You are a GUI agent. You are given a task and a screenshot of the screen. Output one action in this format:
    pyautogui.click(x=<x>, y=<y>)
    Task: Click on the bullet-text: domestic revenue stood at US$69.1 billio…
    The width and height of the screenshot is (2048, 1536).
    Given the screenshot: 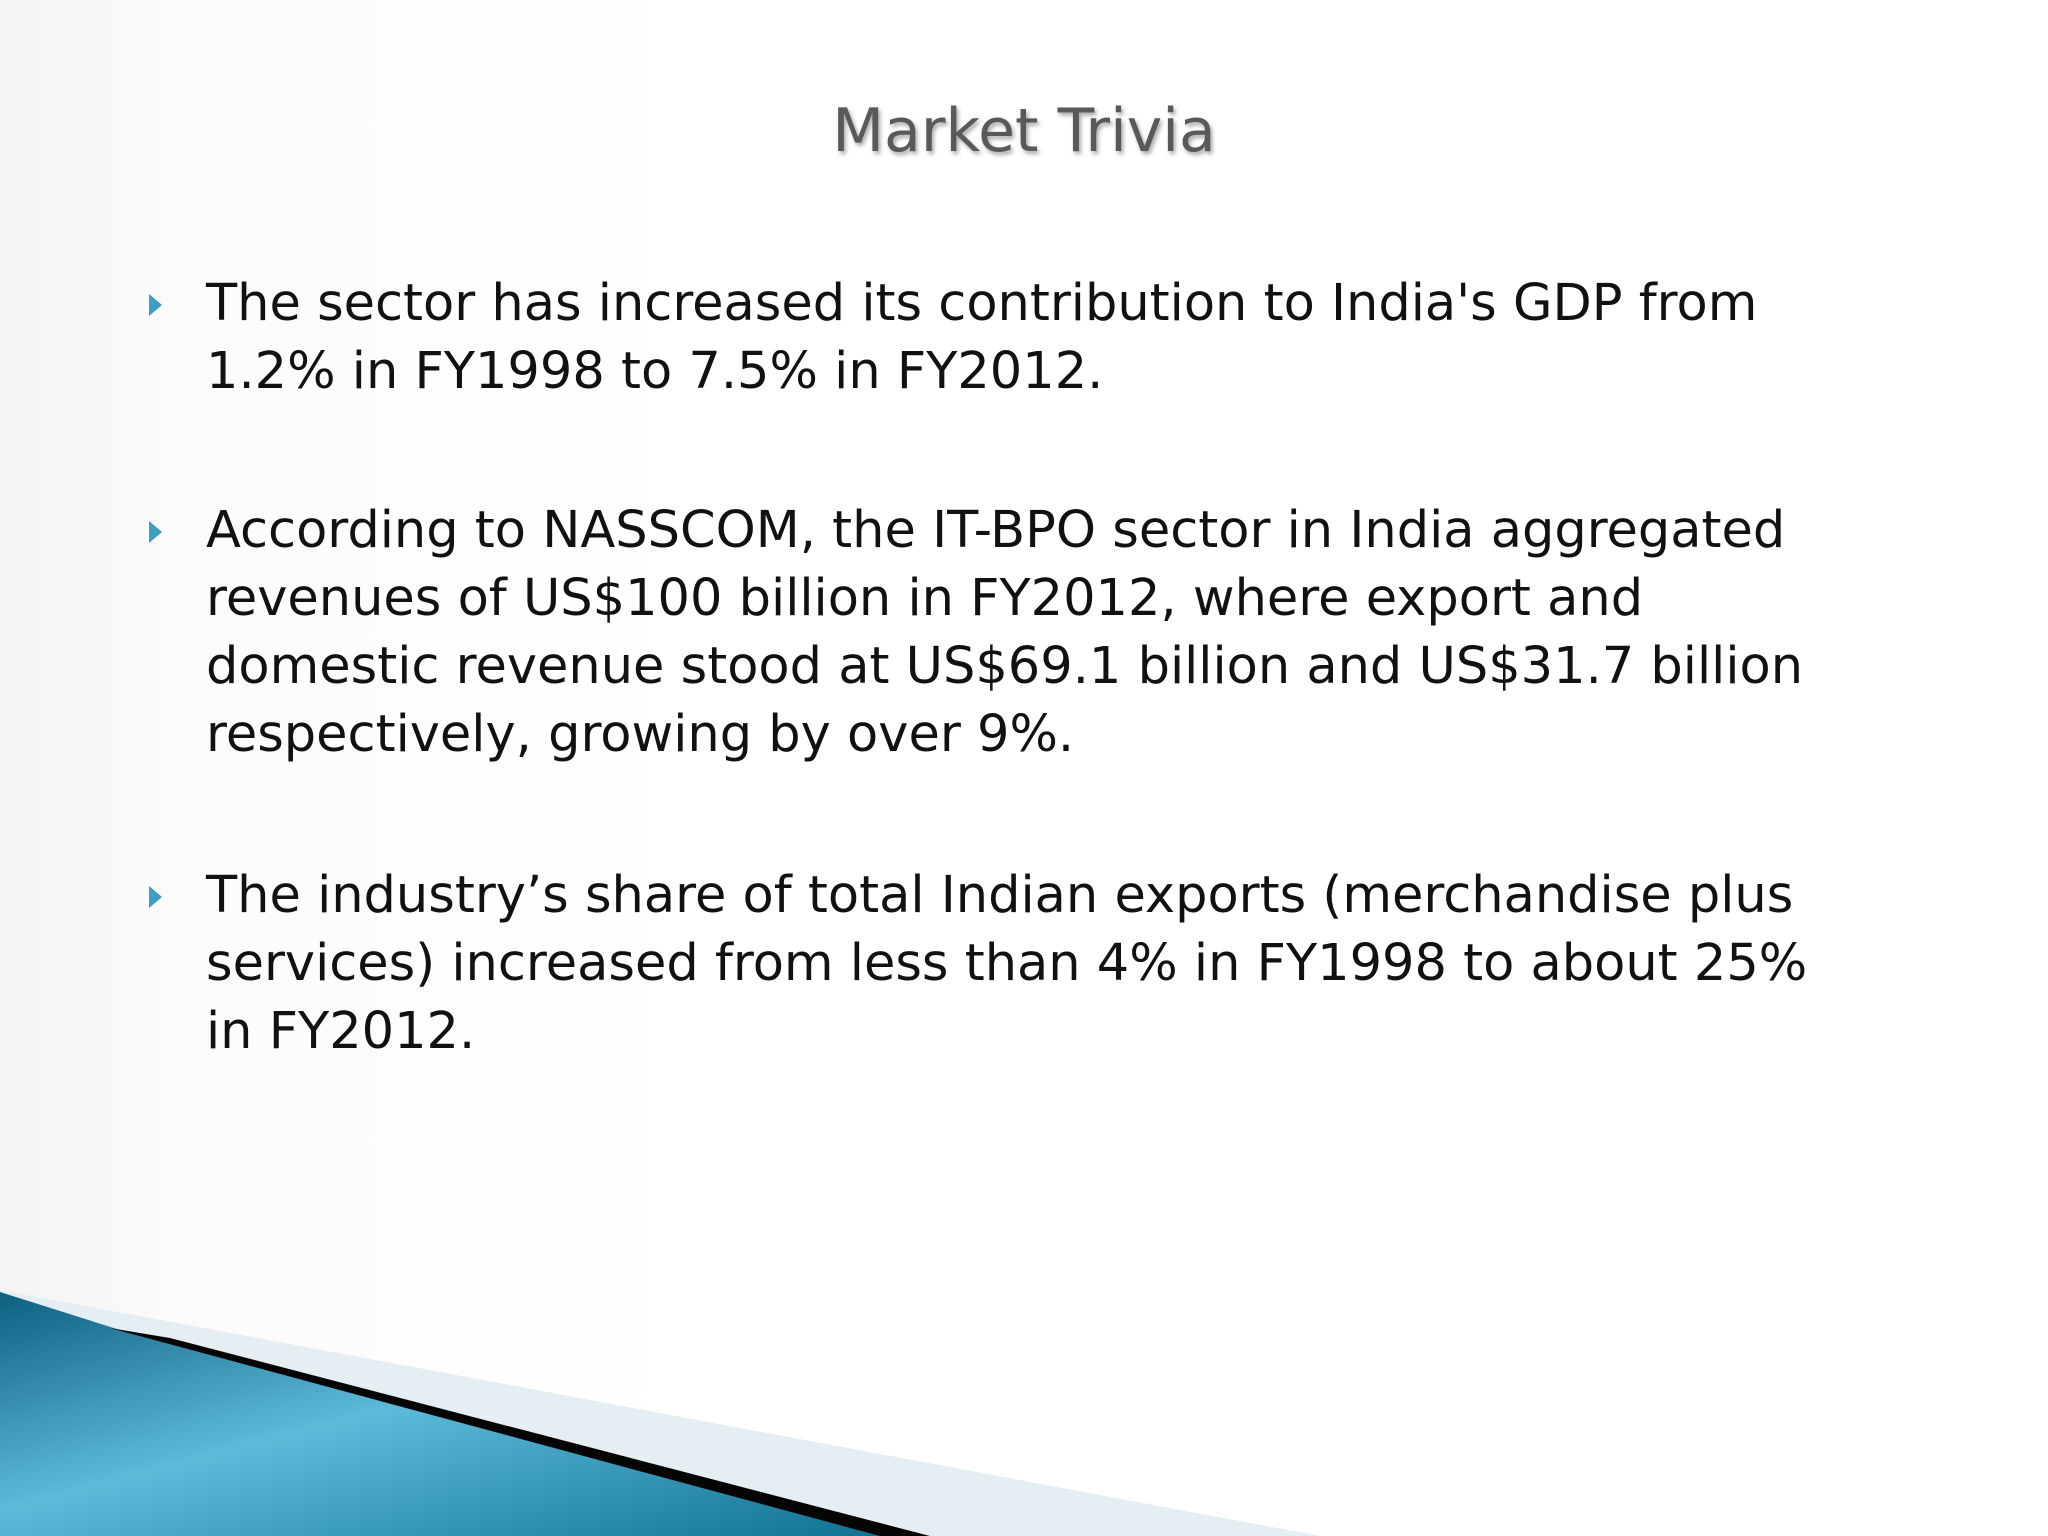 What is the action you would take?
    pyautogui.click(x=1005, y=666)
    